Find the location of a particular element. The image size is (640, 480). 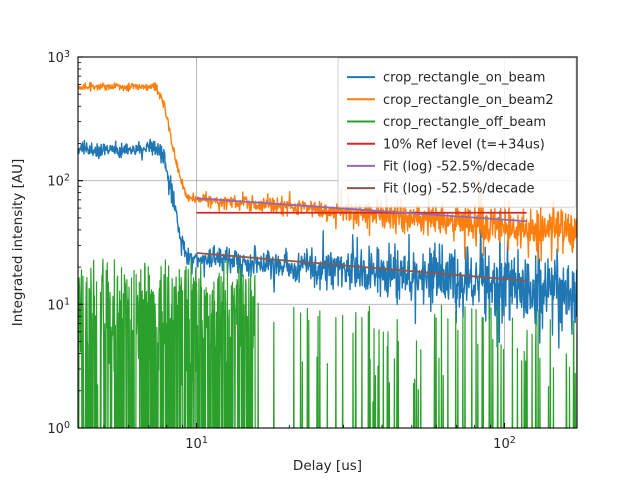

x-axis-title: Delay [us] is located at coordinates (327, 466).